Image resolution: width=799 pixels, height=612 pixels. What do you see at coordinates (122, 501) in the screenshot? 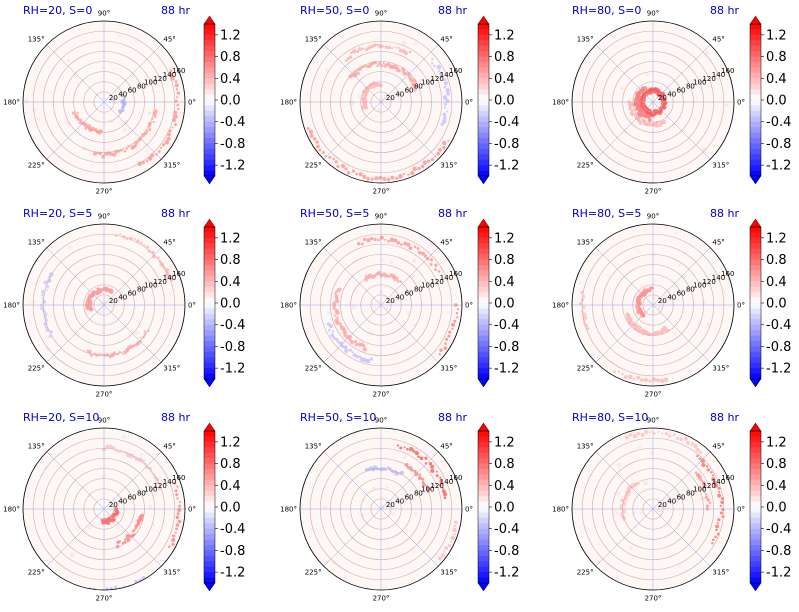
I see `radius-tick-label: 40` at bounding box center [122, 501].